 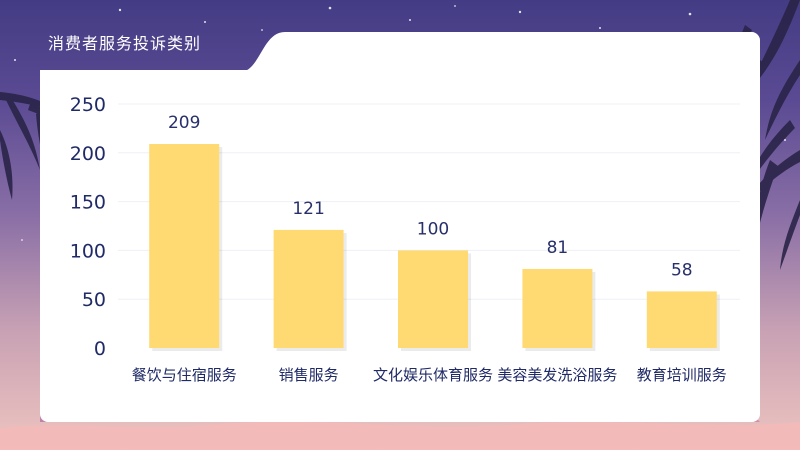 I want to click on x-tick-label: 餐饮与住宿服务, so click(x=184, y=375).